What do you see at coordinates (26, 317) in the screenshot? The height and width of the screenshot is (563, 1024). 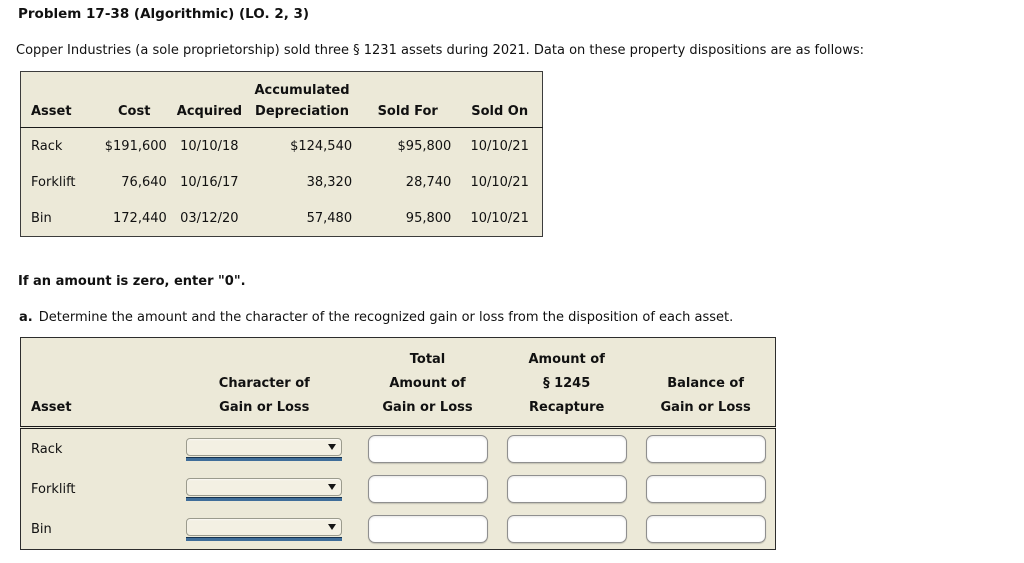 I see `part-a-label: a.` at bounding box center [26, 317].